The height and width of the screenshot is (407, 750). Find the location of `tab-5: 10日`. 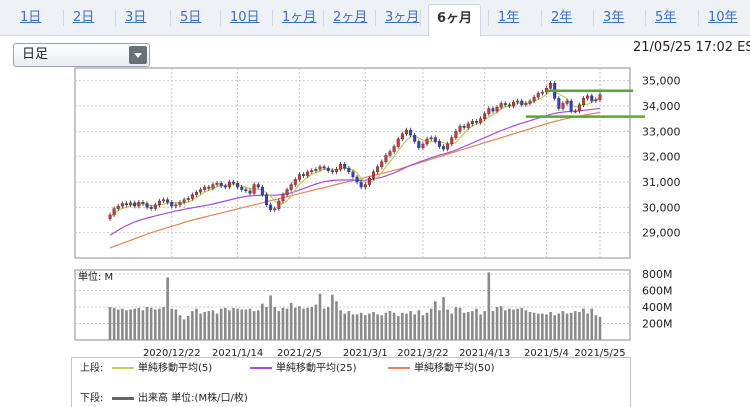

tab-5: 10日 is located at coordinates (245, 17).